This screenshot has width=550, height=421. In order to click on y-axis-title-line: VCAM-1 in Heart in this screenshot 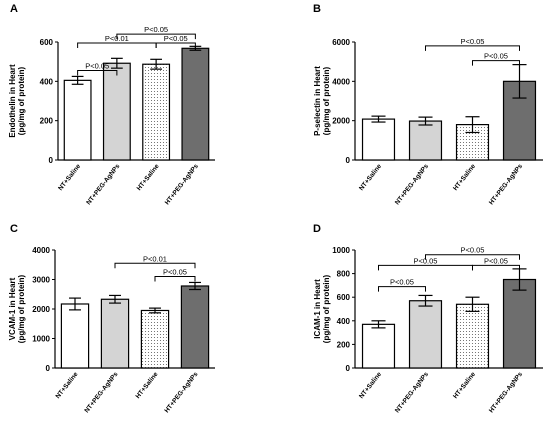, I will do `click(12, 308)`.